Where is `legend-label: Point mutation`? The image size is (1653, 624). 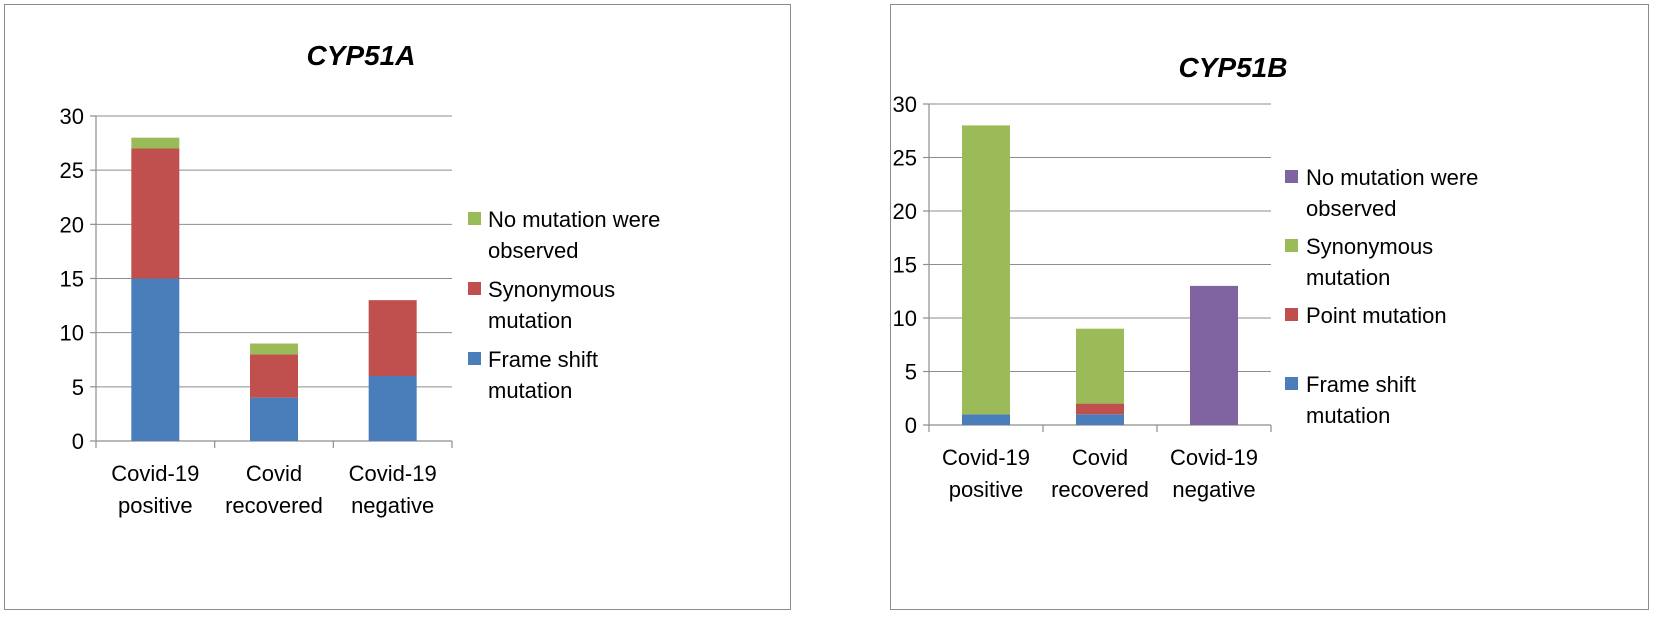 legend-label: Point mutation is located at coordinates (1376, 315).